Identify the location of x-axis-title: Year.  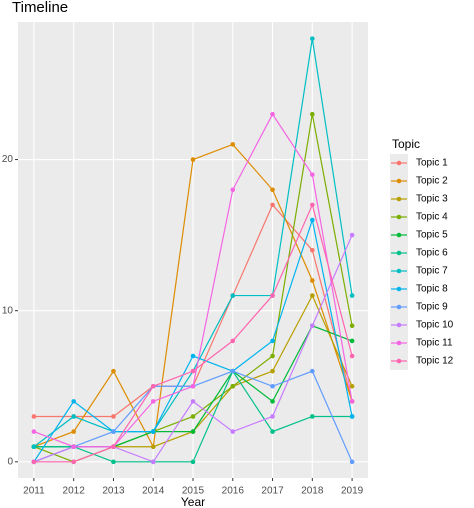
(193, 501).